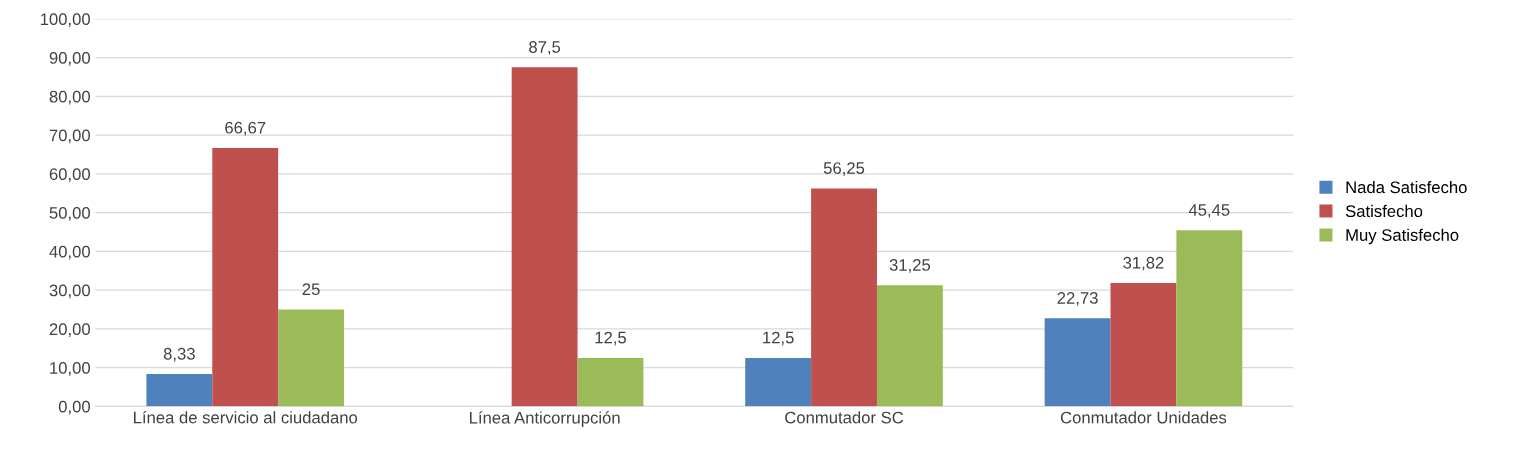 The height and width of the screenshot is (449, 1516). Describe the element at coordinates (1402, 236) in the screenshot. I see `legend-label: Muy Satisfecho` at that location.